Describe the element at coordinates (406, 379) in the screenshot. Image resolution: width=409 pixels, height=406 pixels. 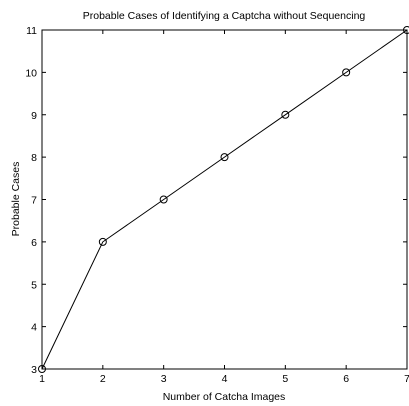
I see `x-tick-label: 7` at that location.